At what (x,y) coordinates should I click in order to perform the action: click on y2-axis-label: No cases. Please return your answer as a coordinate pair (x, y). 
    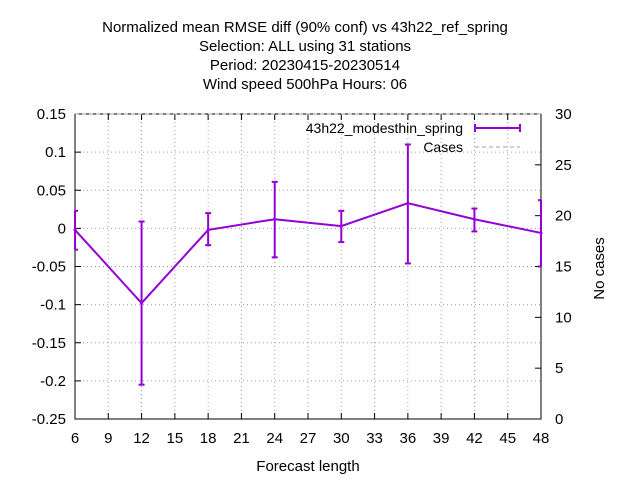
    Looking at the image, I should click on (599, 268).